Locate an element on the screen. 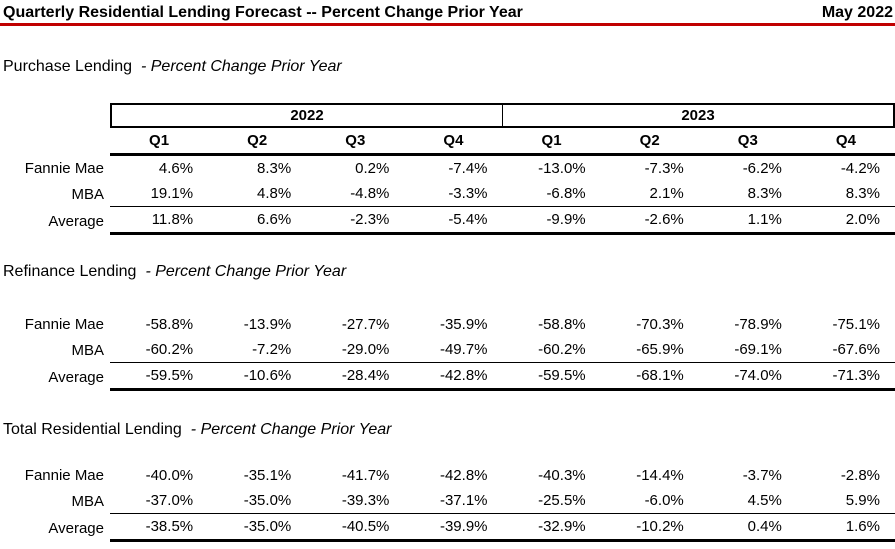  data-cell: -71.3% is located at coordinates (856, 375).